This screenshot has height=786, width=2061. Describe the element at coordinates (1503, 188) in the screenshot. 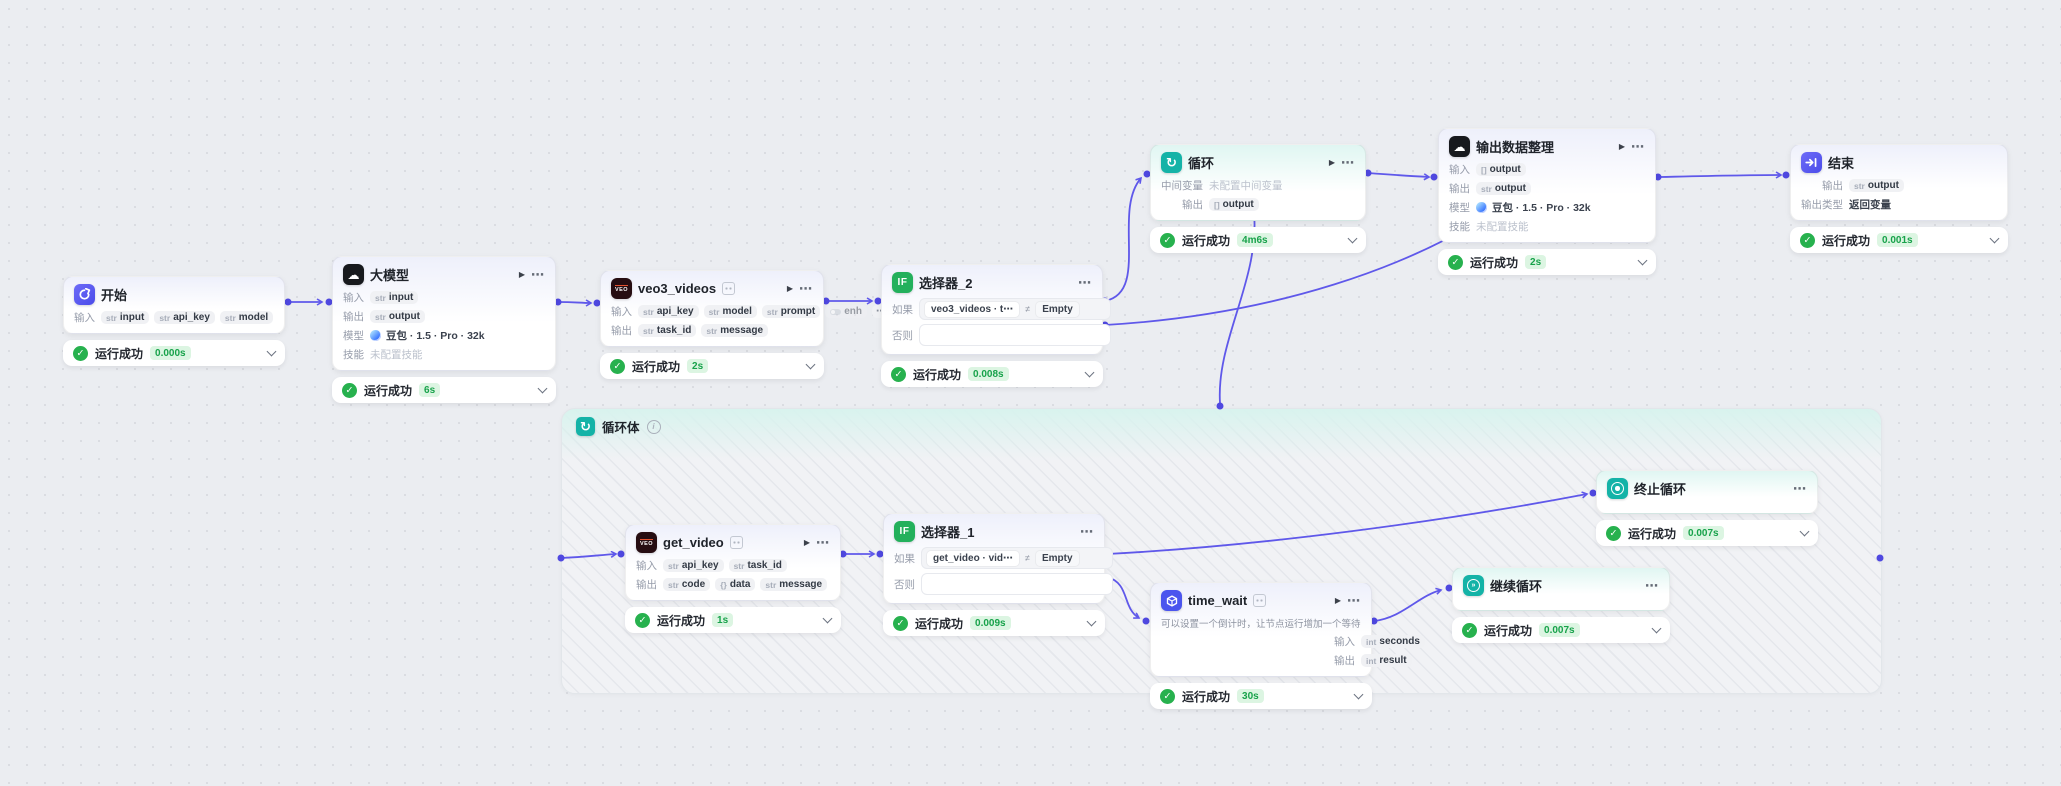

I see `param-tag: str output` at that location.